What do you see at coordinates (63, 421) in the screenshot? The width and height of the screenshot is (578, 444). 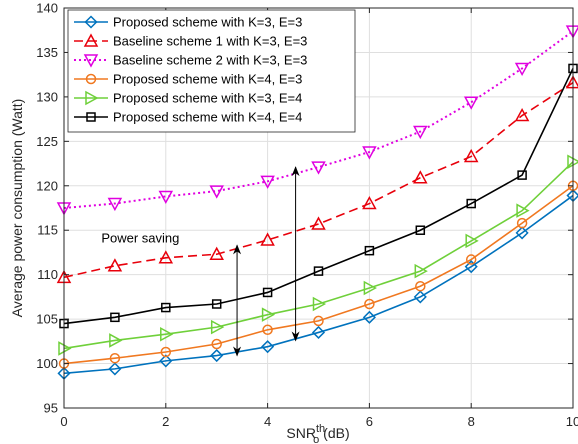 I see `x-tick-label: 0` at bounding box center [63, 421].